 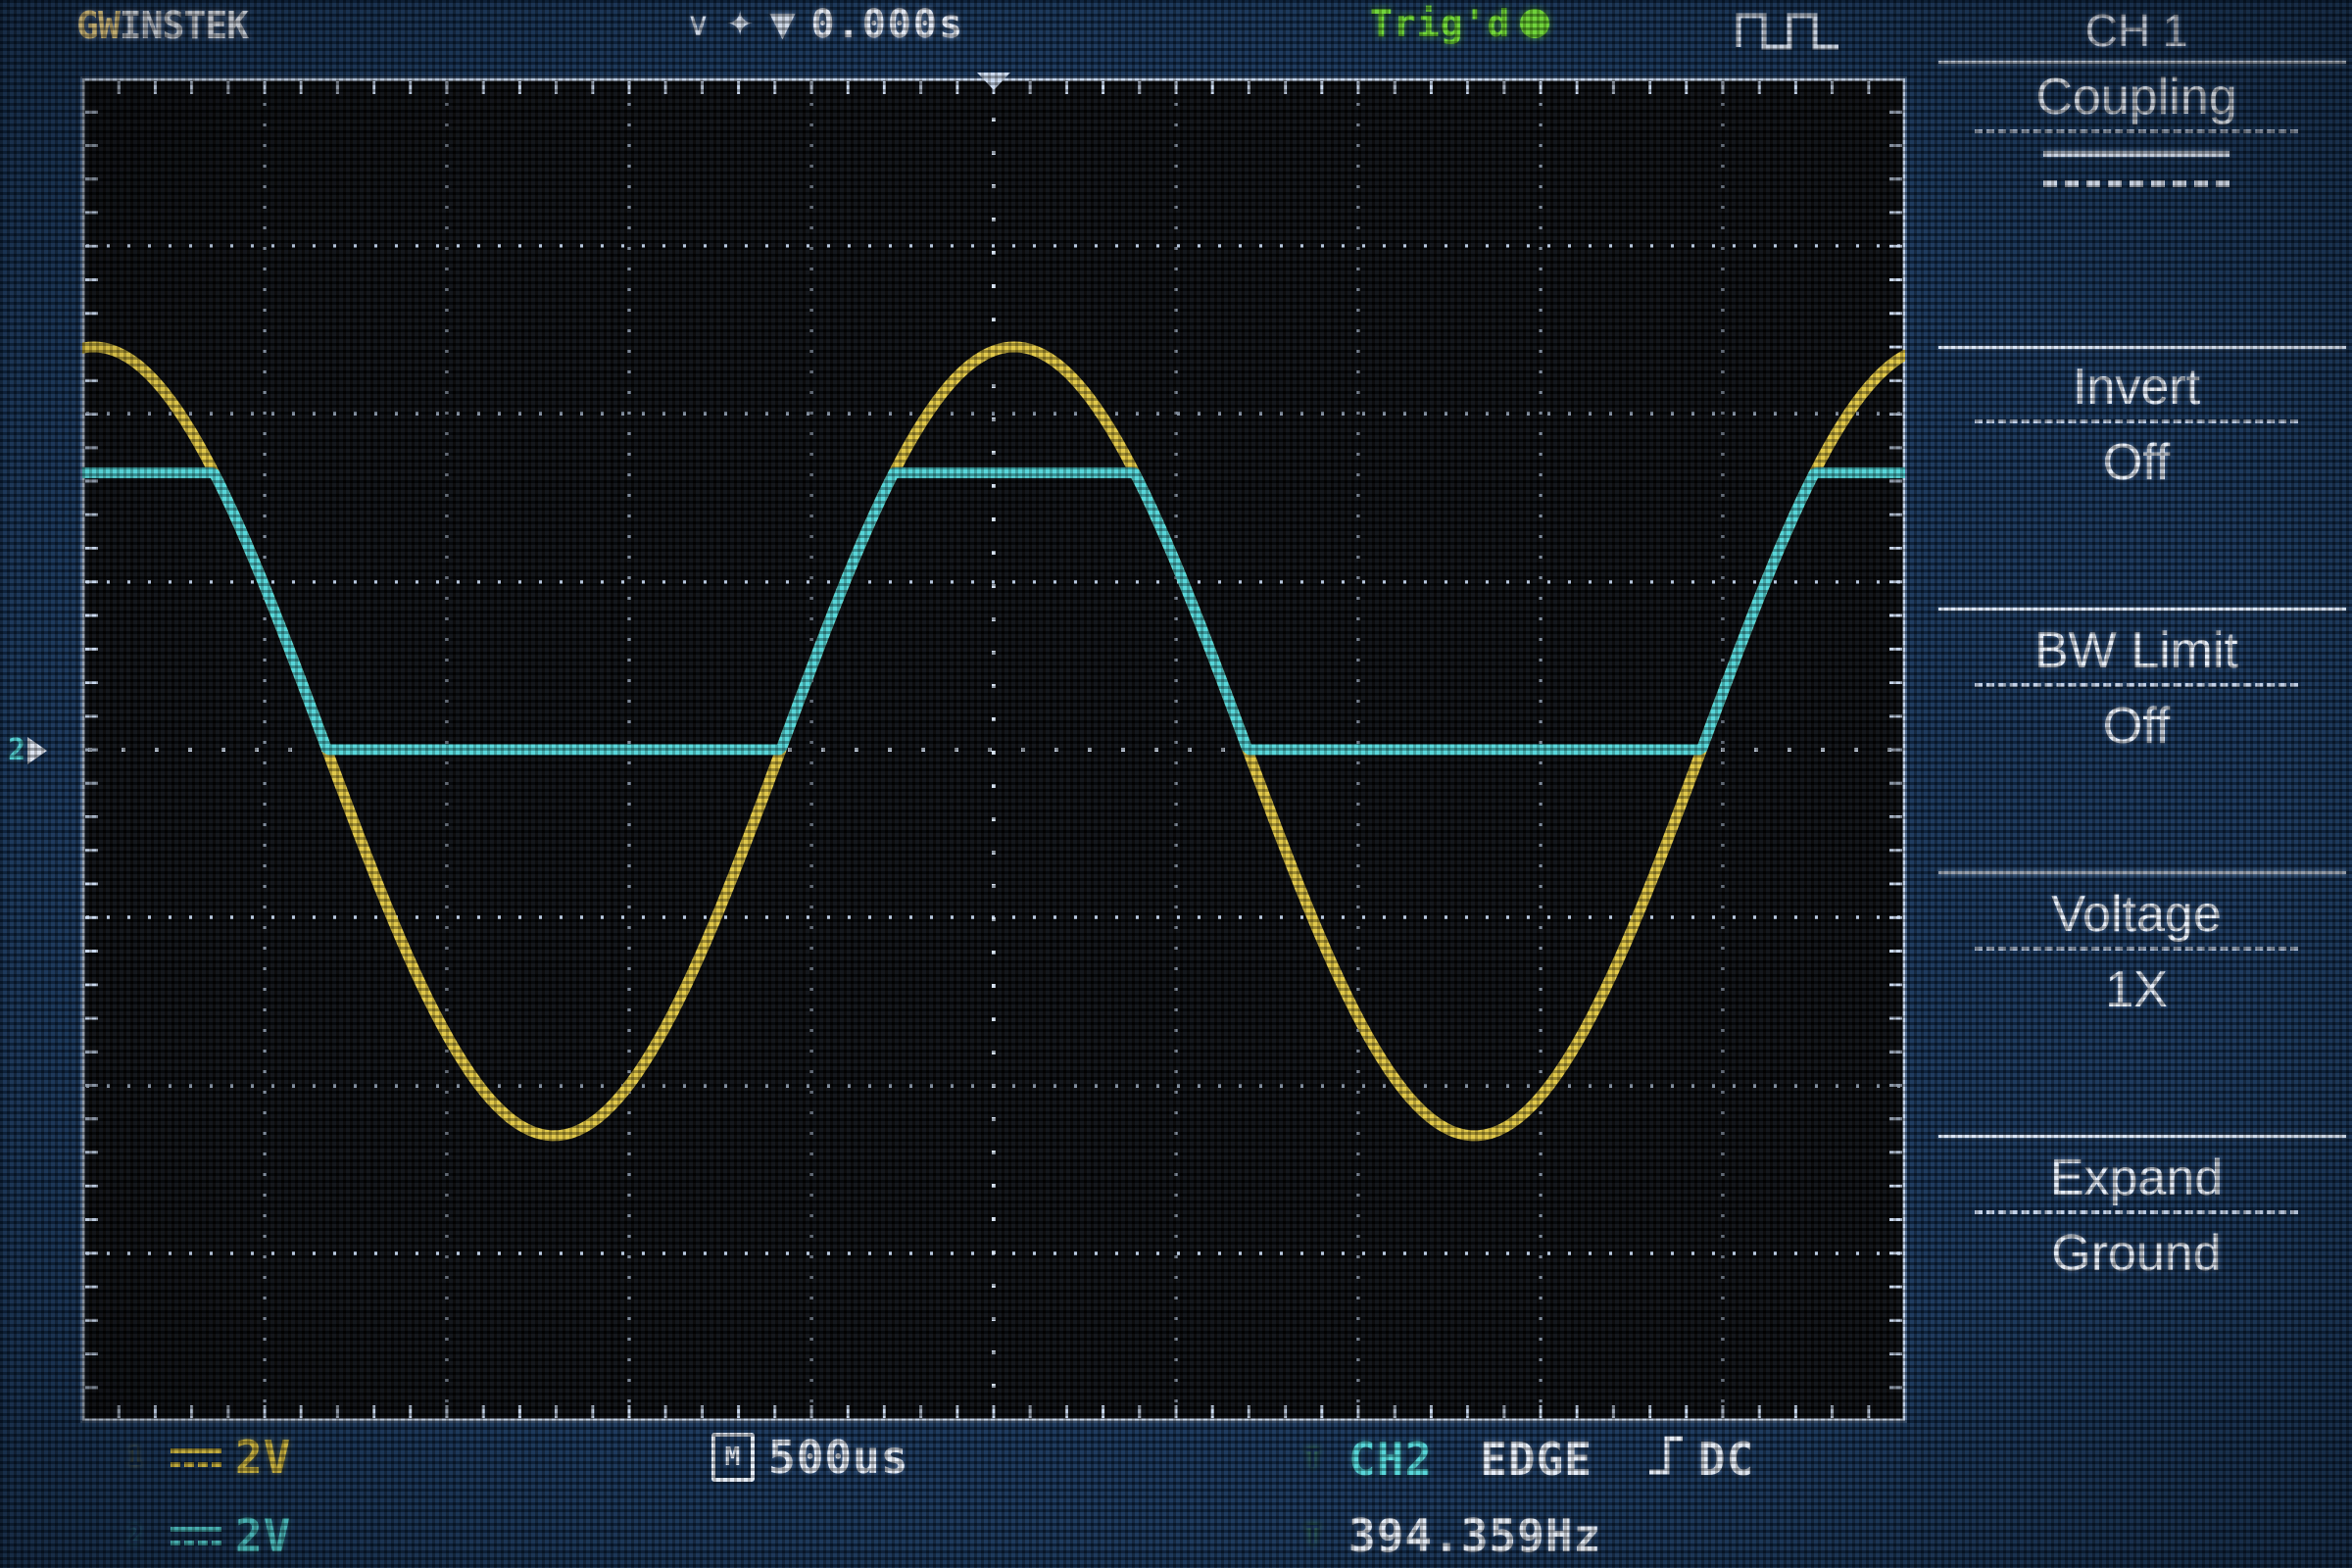 I want to click on brand-instek-text: INSTEK, so click(x=184, y=25).